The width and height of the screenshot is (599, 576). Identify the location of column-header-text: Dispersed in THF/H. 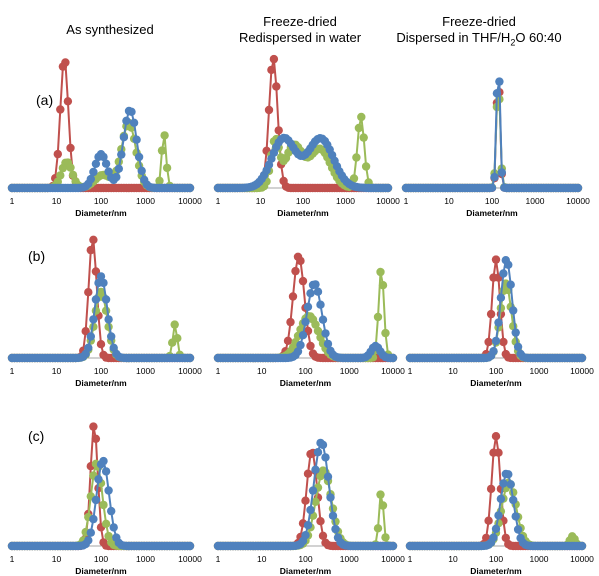
(453, 37).